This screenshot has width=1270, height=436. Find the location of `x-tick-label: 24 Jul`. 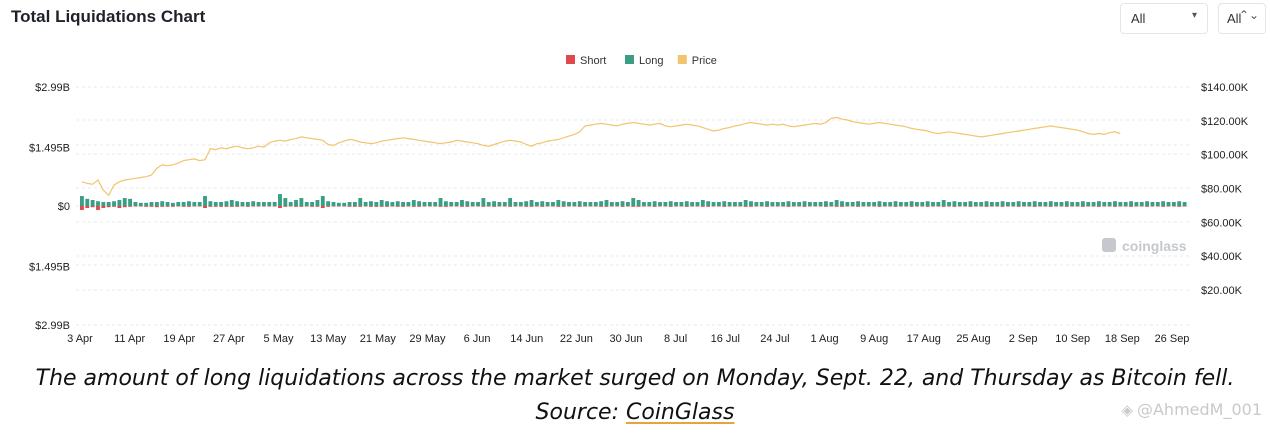

x-tick-label: 24 Jul is located at coordinates (774, 339).